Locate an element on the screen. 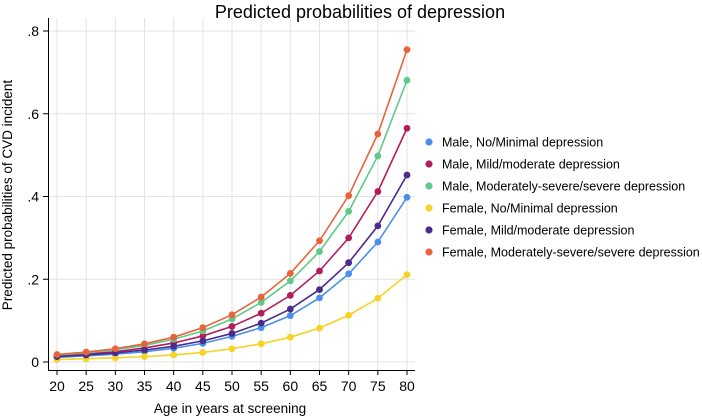  x-tick-label: 30 is located at coordinates (116, 386).